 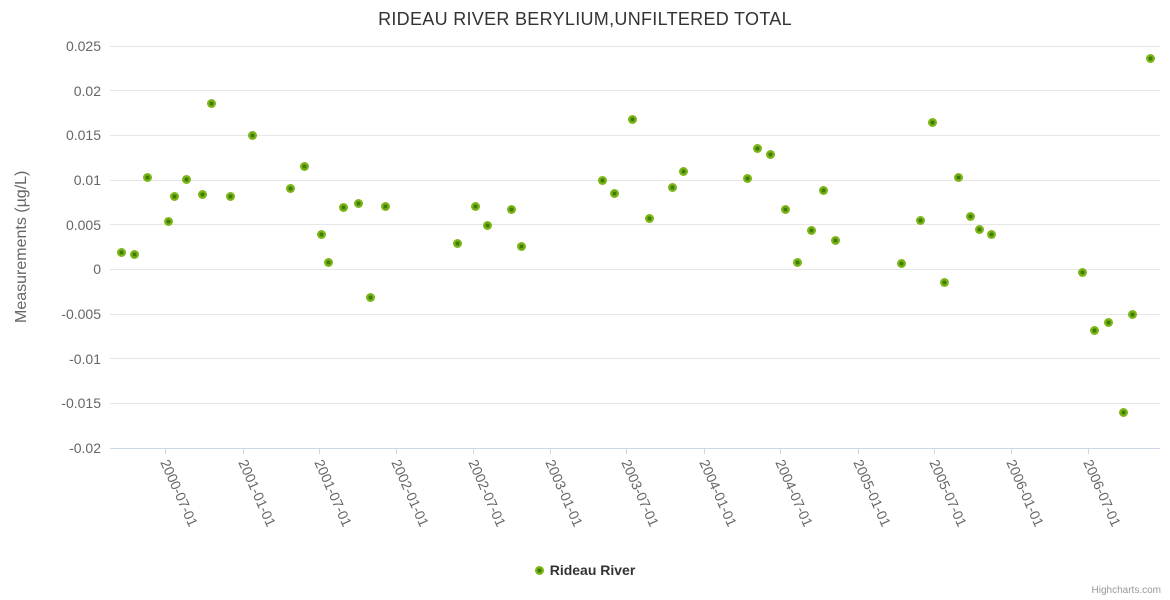 I want to click on y-axis-label: 0.005, so click(x=83, y=224).